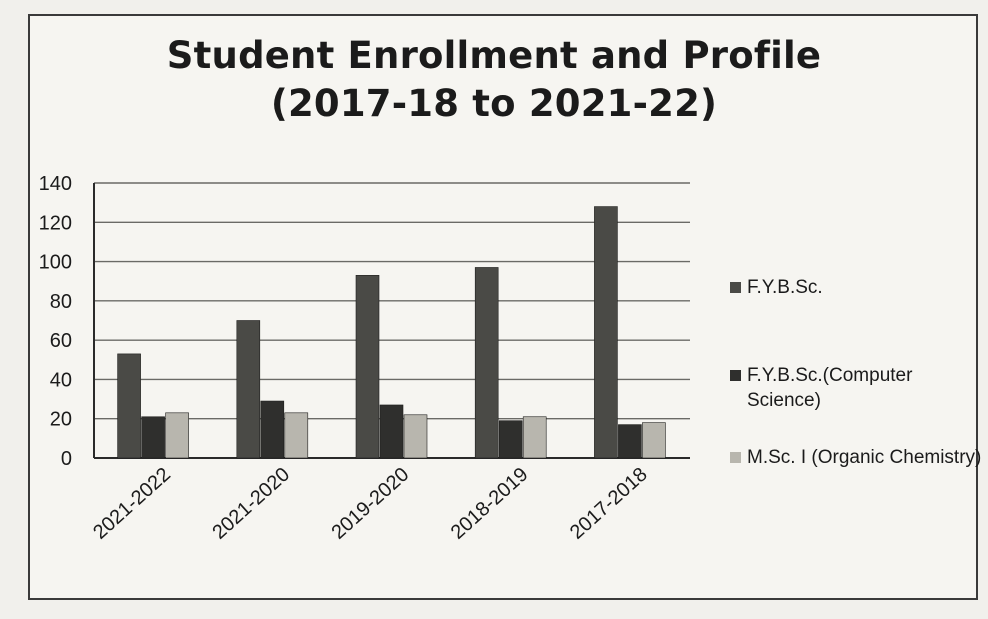 The height and width of the screenshot is (619, 988). I want to click on x-tick-label-2018-2019: 2018-2019, so click(490, 503).